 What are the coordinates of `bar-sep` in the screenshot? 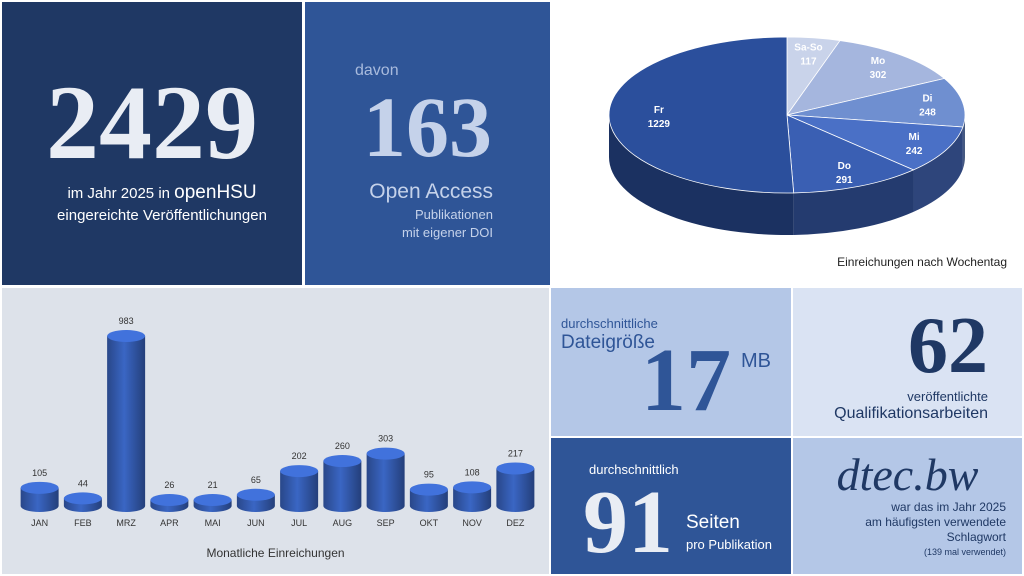 It's located at (385, 479).